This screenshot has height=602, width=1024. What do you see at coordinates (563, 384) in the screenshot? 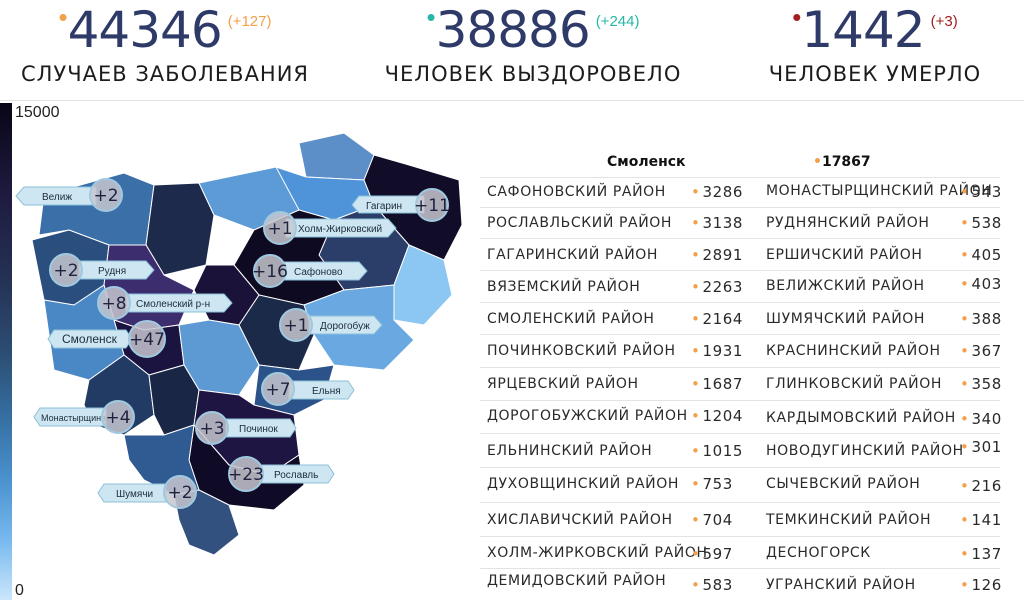
I see `table-row-name: Ярцевский район` at bounding box center [563, 384].